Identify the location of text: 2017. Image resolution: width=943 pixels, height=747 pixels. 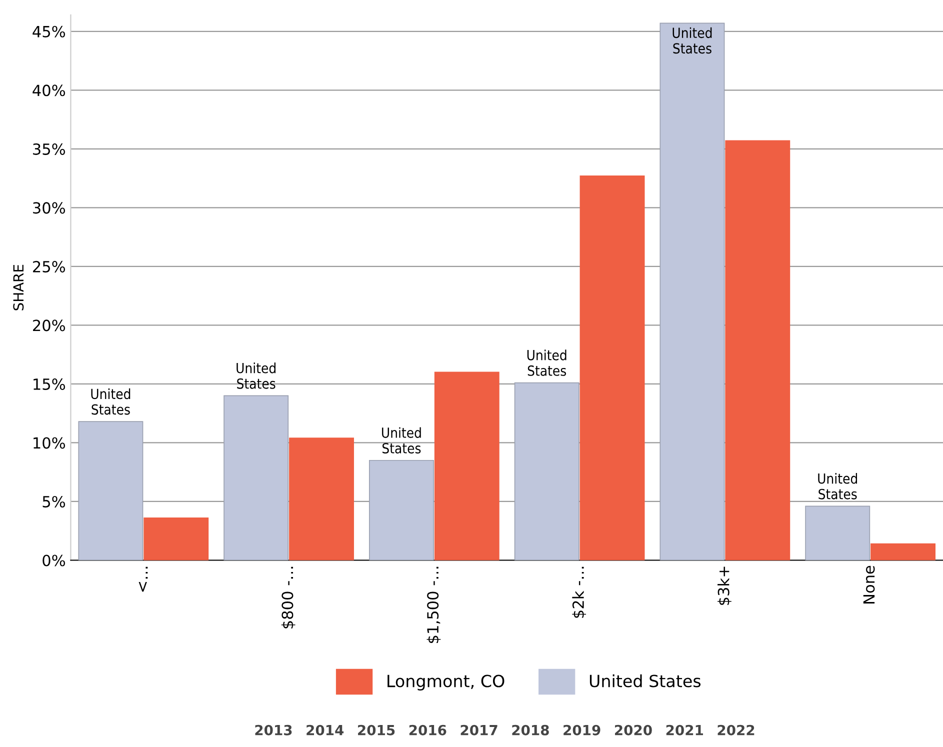
(479, 730).